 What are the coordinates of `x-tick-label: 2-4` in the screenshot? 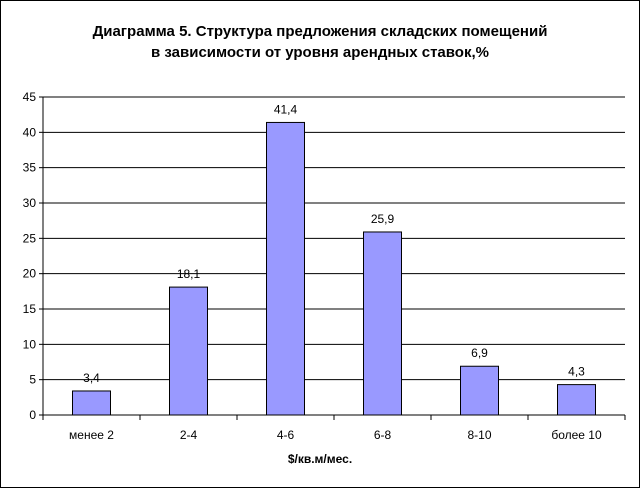 It's located at (189, 435).